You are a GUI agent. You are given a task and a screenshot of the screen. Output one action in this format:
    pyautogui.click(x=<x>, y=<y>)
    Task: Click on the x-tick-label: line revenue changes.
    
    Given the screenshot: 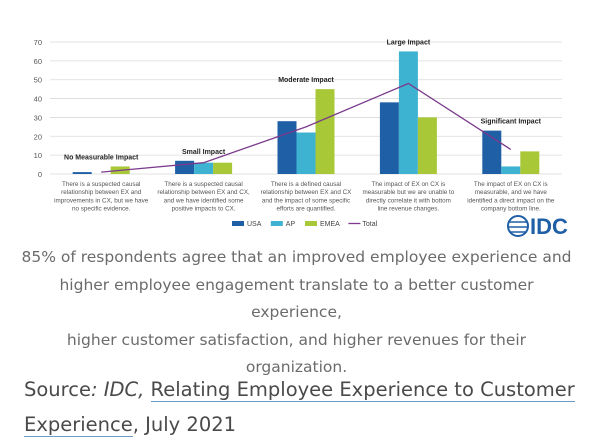 What is the action you would take?
    pyautogui.click(x=409, y=209)
    